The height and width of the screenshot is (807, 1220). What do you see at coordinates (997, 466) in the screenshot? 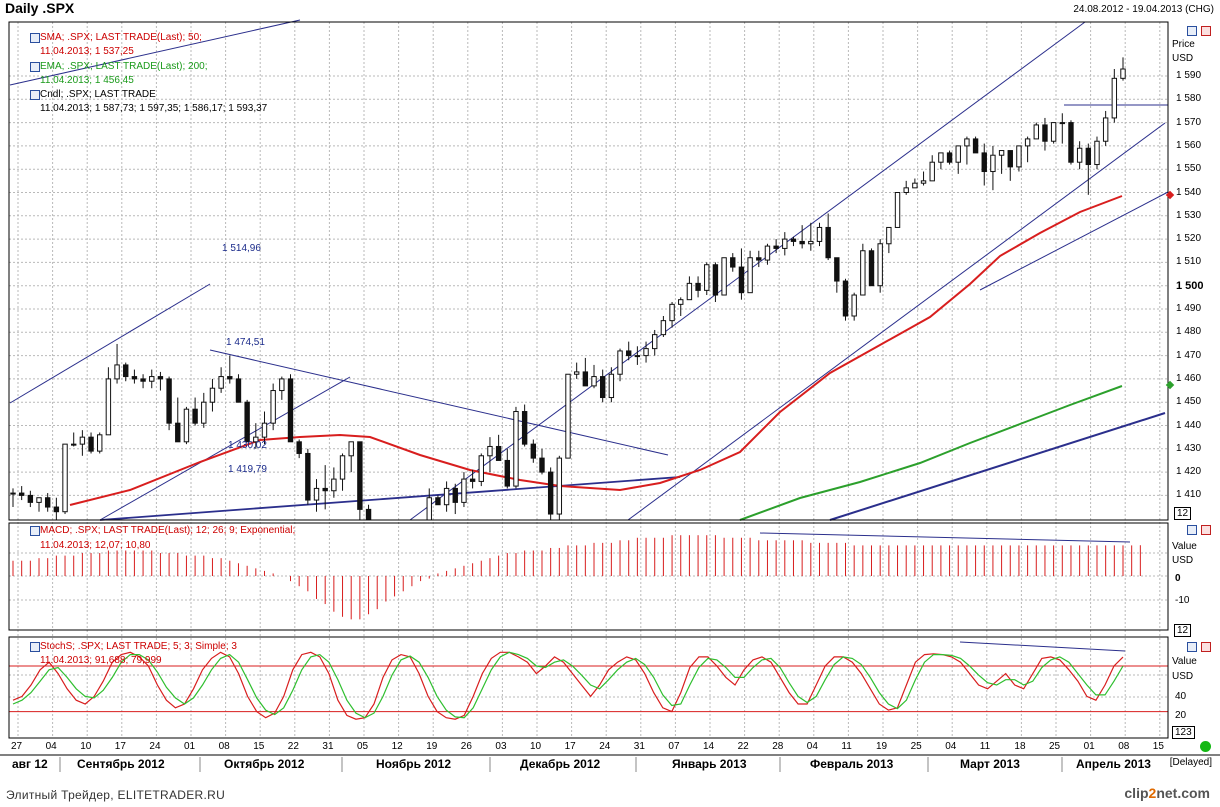
I see `trendline-navy` at bounding box center [997, 466].